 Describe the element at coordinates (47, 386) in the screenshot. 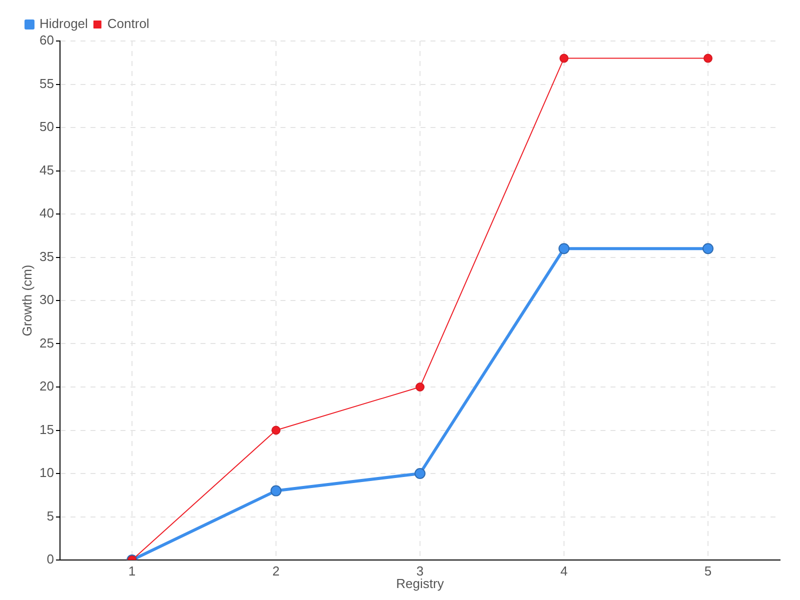

I see `y-tick-label: 20` at that location.